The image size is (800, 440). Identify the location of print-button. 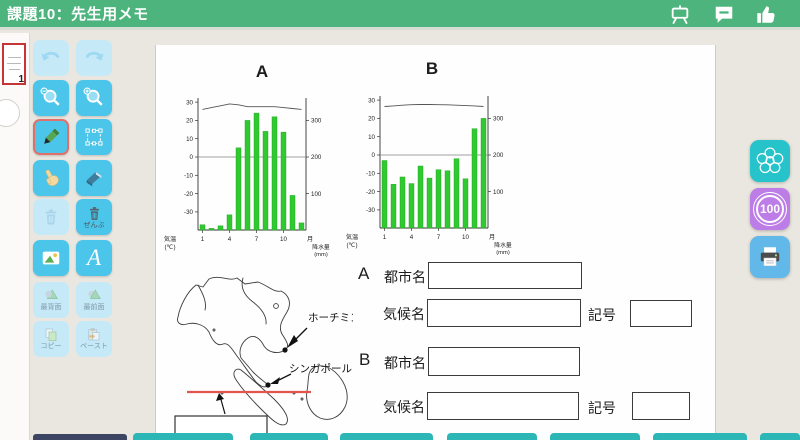
(770, 257).